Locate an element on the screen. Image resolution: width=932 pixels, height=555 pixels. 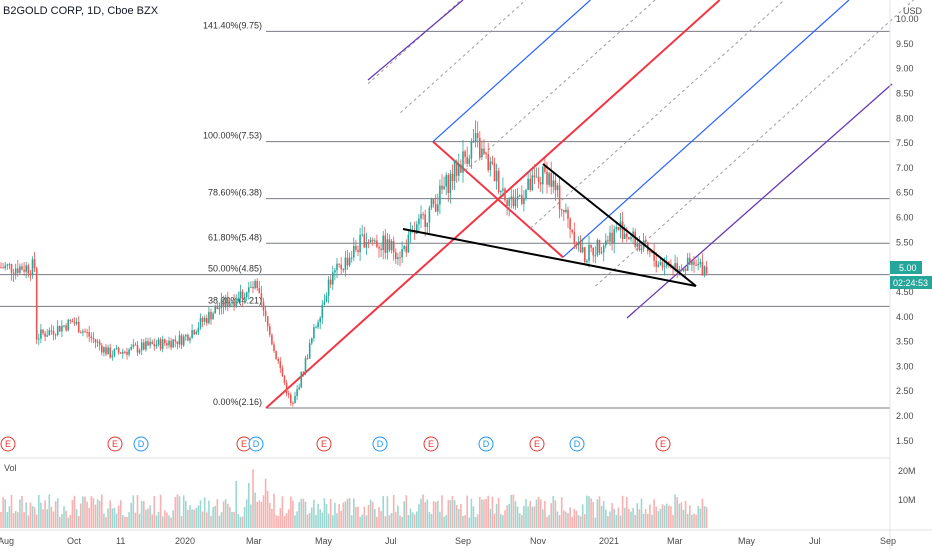
price-tick: 4.00 is located at coordinates (905, 317).